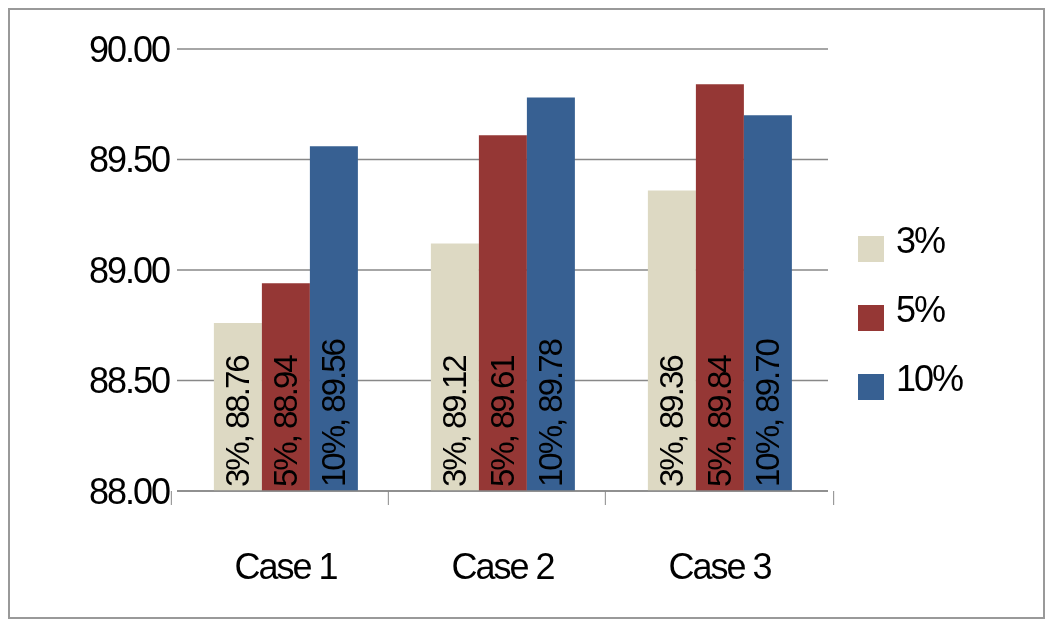 Image resolution: width=1053 pixels, height=627 pixels. What do you see at coordinates (551, 413) in the screenshot?
I see `data-label: 10%, 89.78` at bounding box center [551, 413].